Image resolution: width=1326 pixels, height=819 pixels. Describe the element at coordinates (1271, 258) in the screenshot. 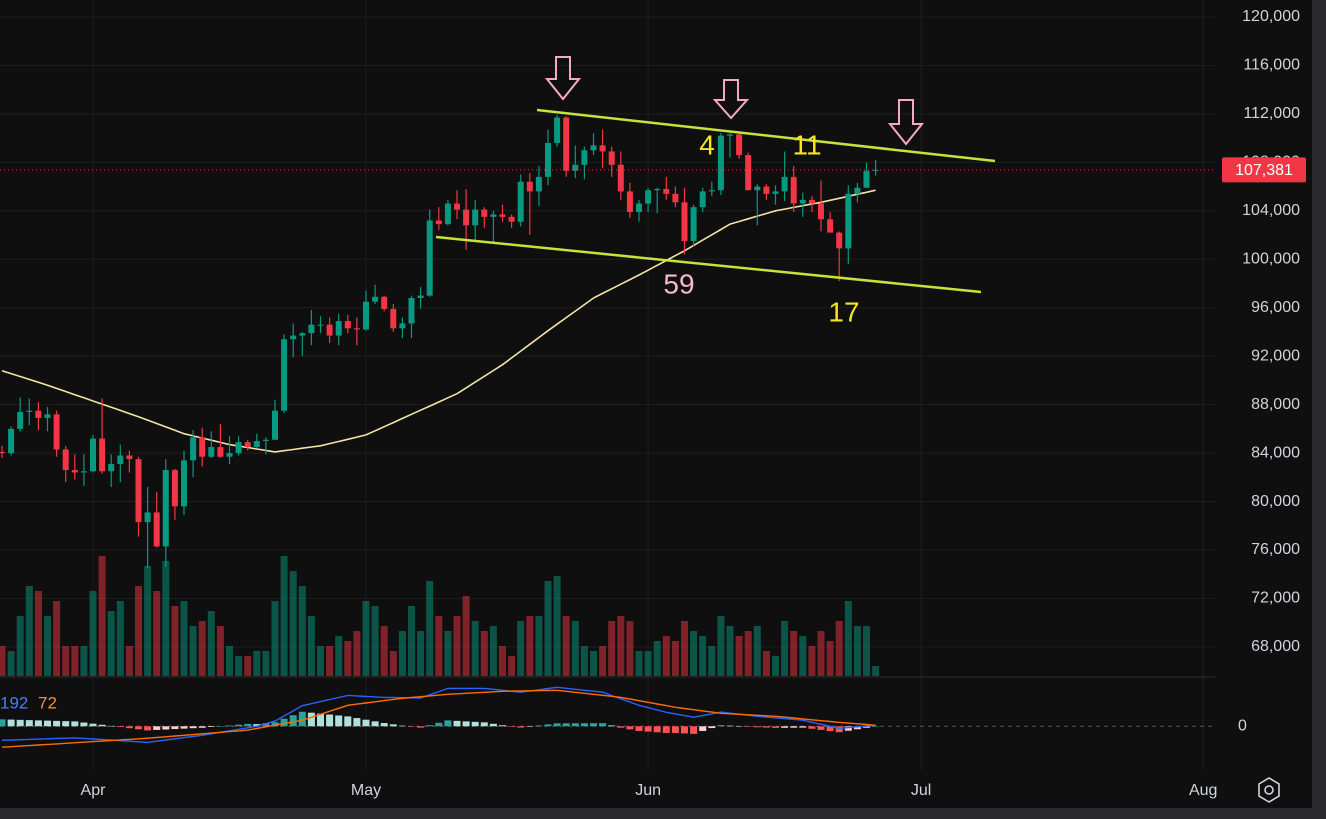

I see `y-tick-label: 100,000` at that location.